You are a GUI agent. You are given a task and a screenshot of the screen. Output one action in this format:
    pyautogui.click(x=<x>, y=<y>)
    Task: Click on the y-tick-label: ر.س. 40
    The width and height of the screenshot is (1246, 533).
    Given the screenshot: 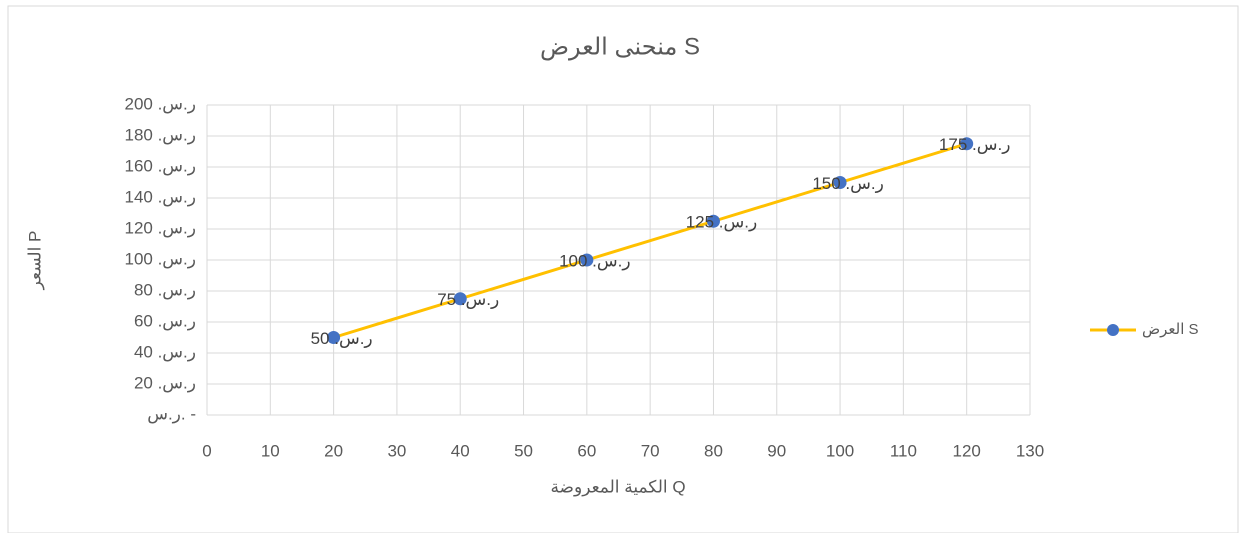 What is the action you would take?
    pyautogui.click(x=165, y=351)
    